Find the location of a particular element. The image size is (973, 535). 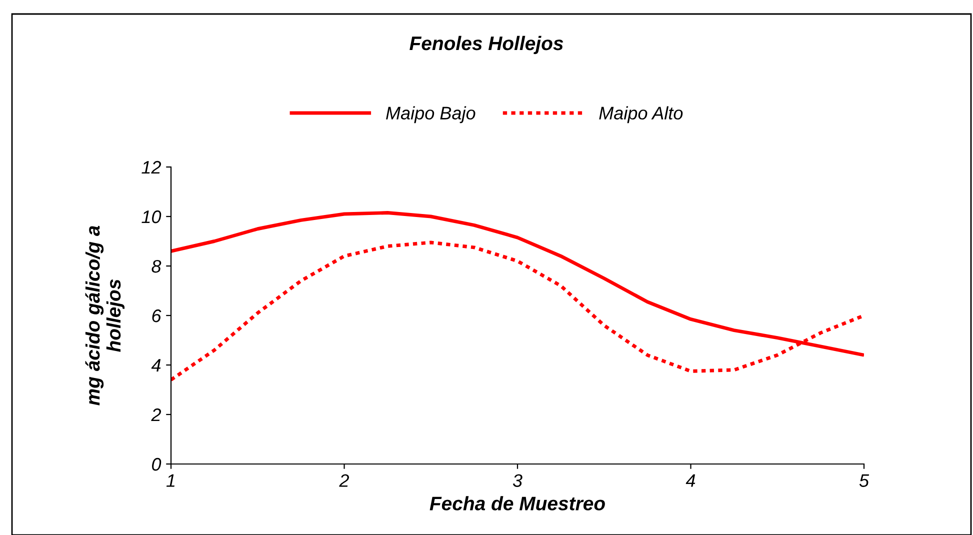

x-axis-title: Fecha de Muestreo is located at coordinates (517, 503).